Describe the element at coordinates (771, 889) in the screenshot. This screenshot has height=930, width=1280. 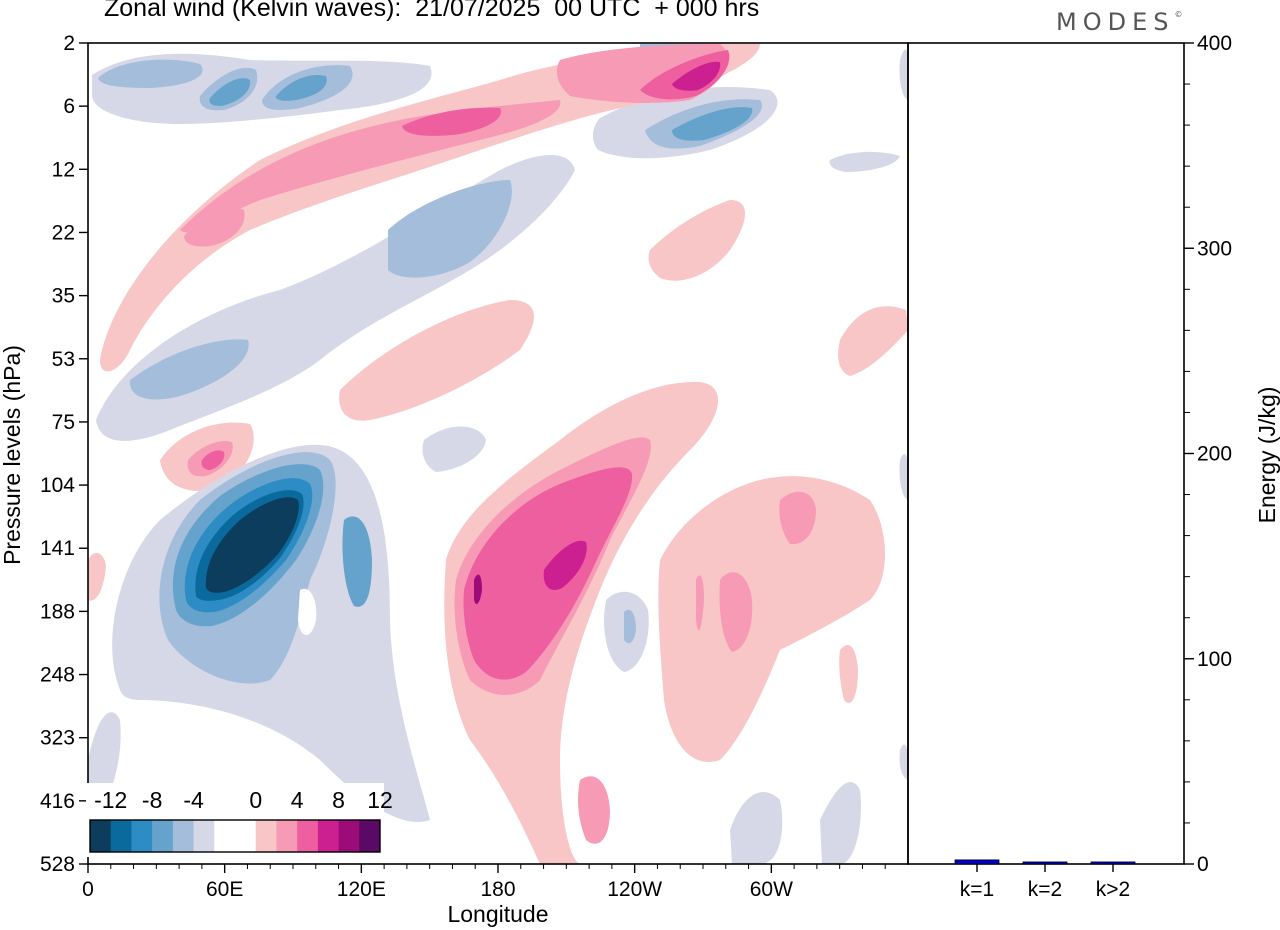
I see `x-tick-label: 60W` at that location.